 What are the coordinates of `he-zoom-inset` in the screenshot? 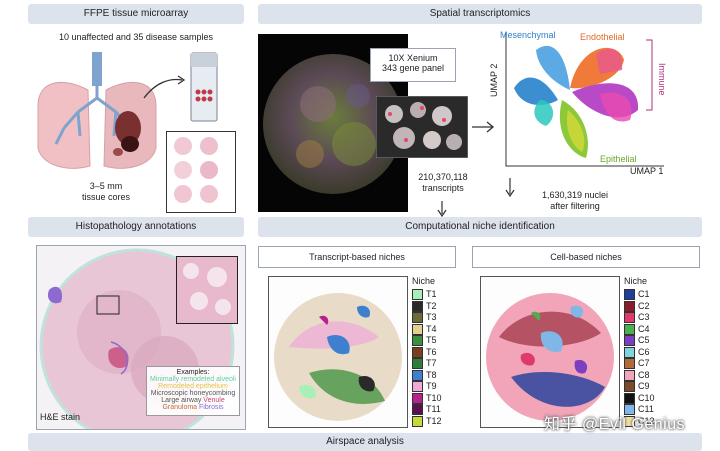 It's located at (207, 290).